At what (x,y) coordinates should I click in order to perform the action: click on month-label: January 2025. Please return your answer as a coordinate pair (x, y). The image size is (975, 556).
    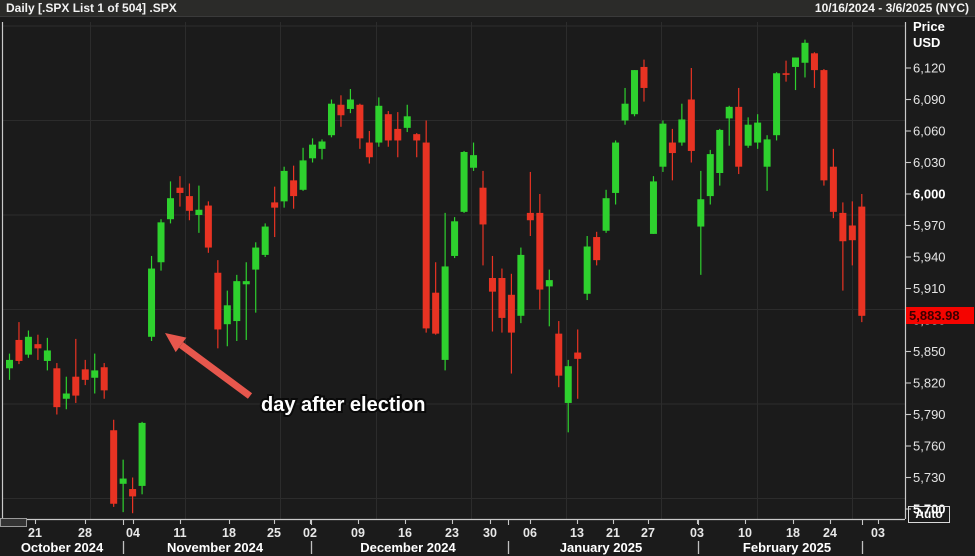
    Looking at the image, I should click on (601, 547).